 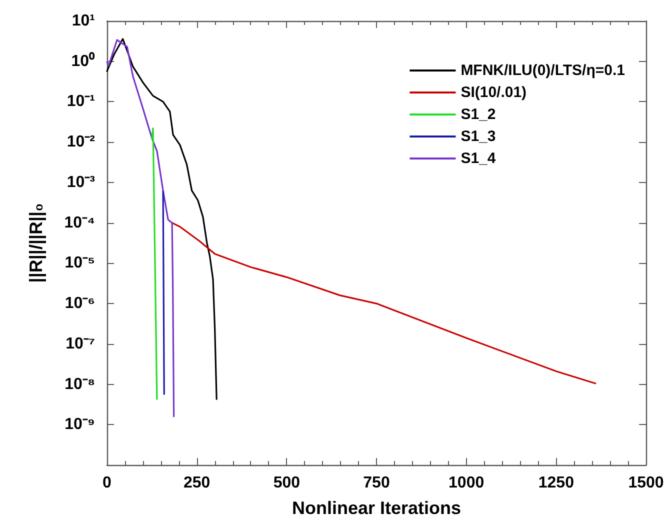 I want to click on y-tick-label: 10¹, so click(x=83, y=21).